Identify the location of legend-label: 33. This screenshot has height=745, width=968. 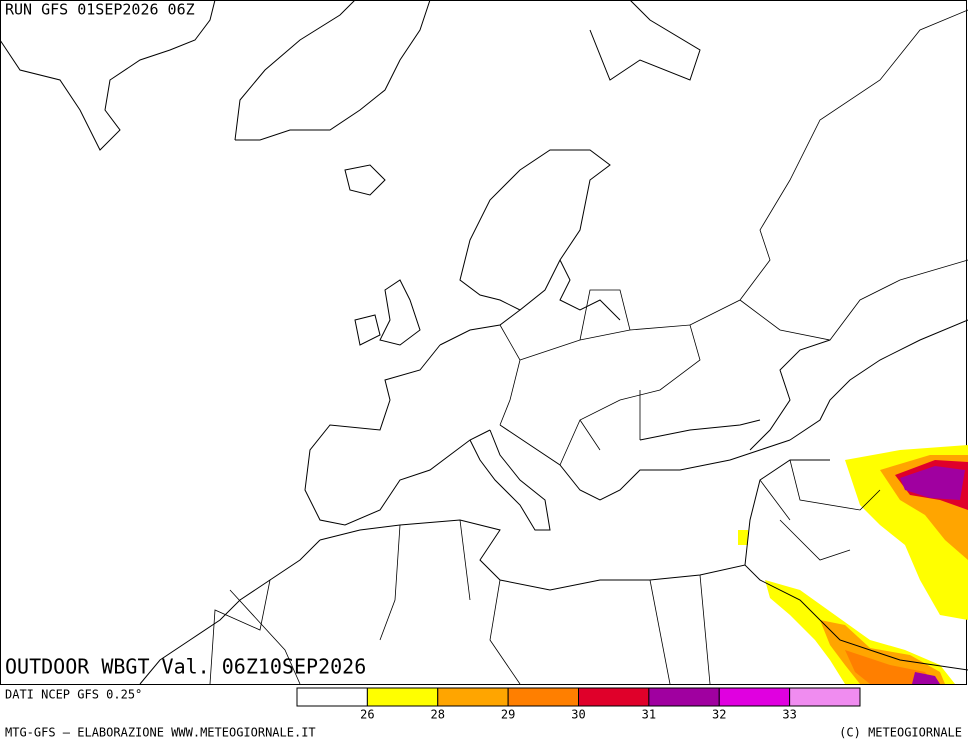
(789, 715).